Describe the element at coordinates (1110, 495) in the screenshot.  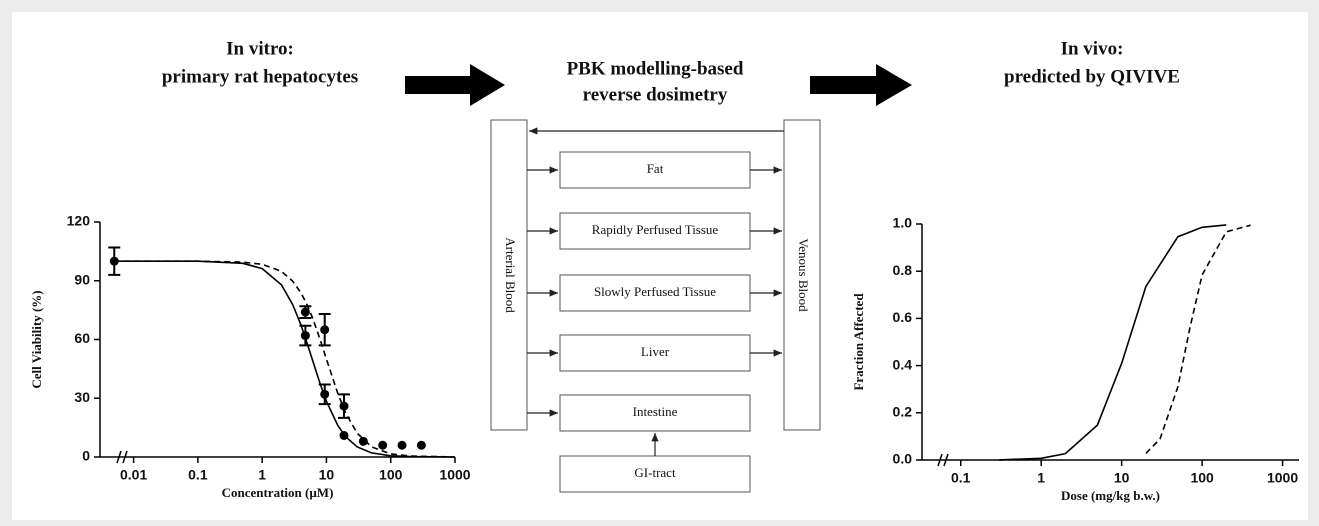
I see `x-axis-label: Dose (mg/kg b.w.)` at that location.